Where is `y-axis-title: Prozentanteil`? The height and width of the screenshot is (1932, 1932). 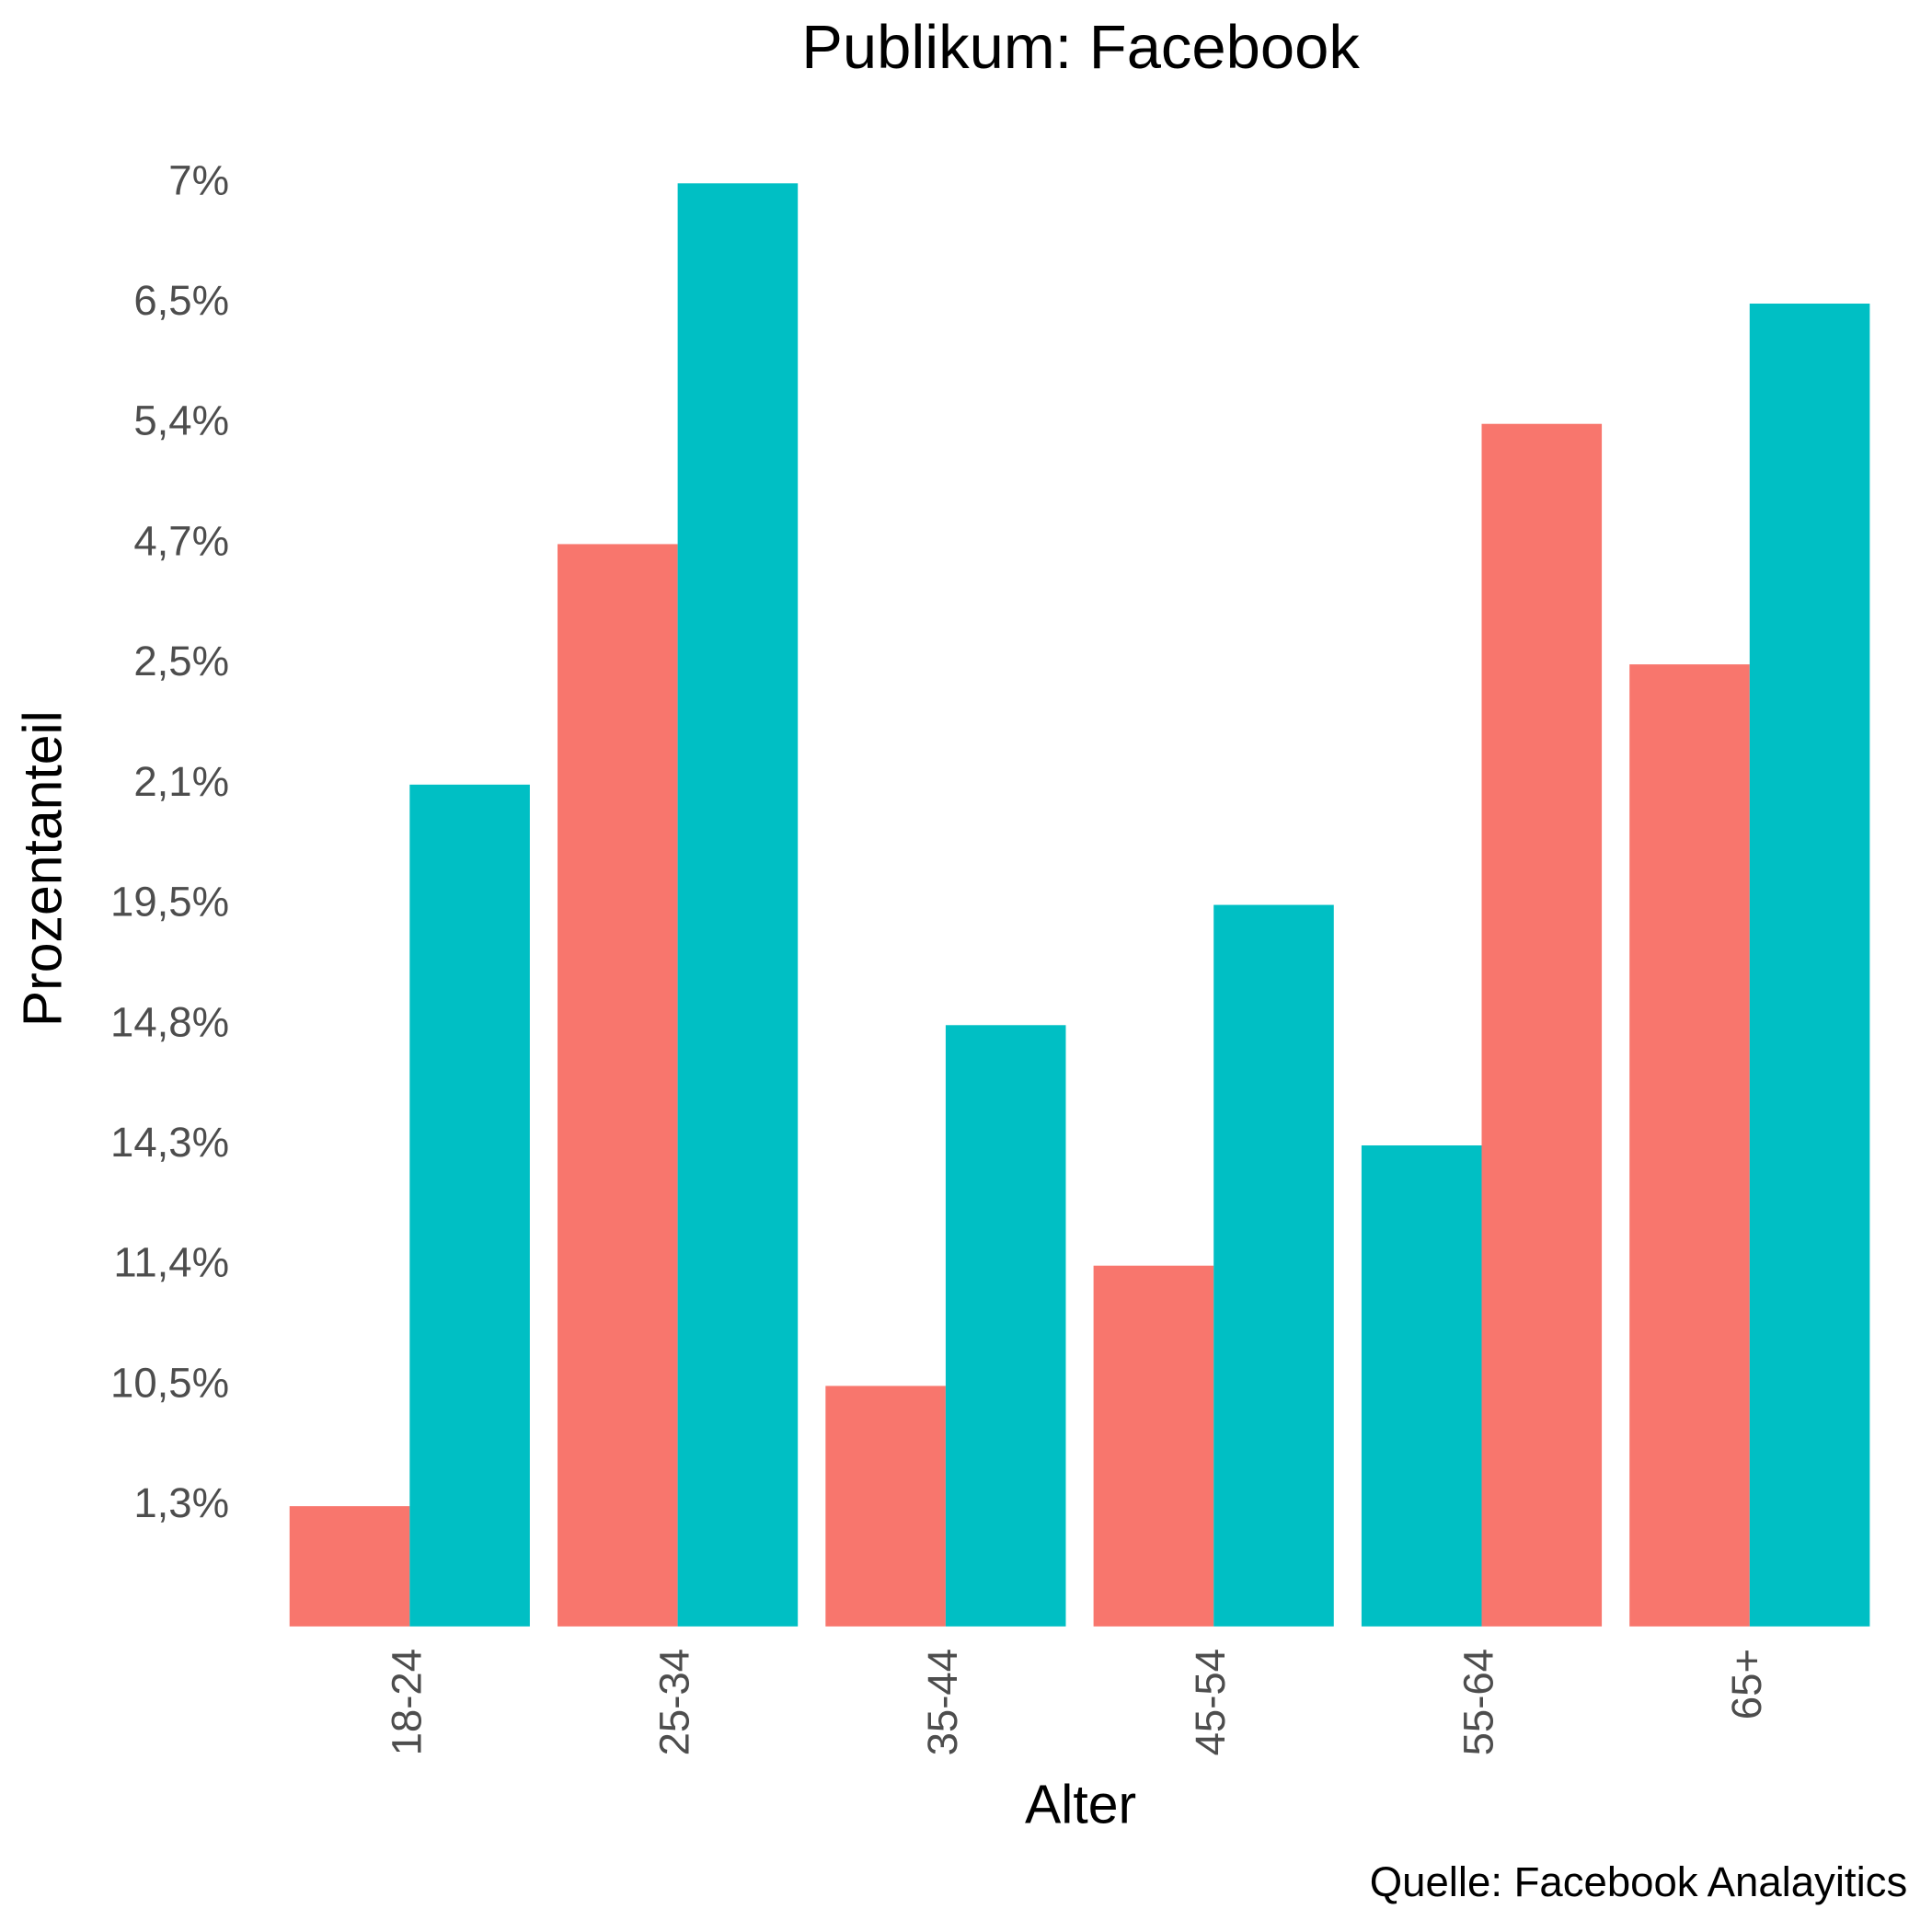 y-axis-title: Prozentanteil is located at coordinates (43, 868).